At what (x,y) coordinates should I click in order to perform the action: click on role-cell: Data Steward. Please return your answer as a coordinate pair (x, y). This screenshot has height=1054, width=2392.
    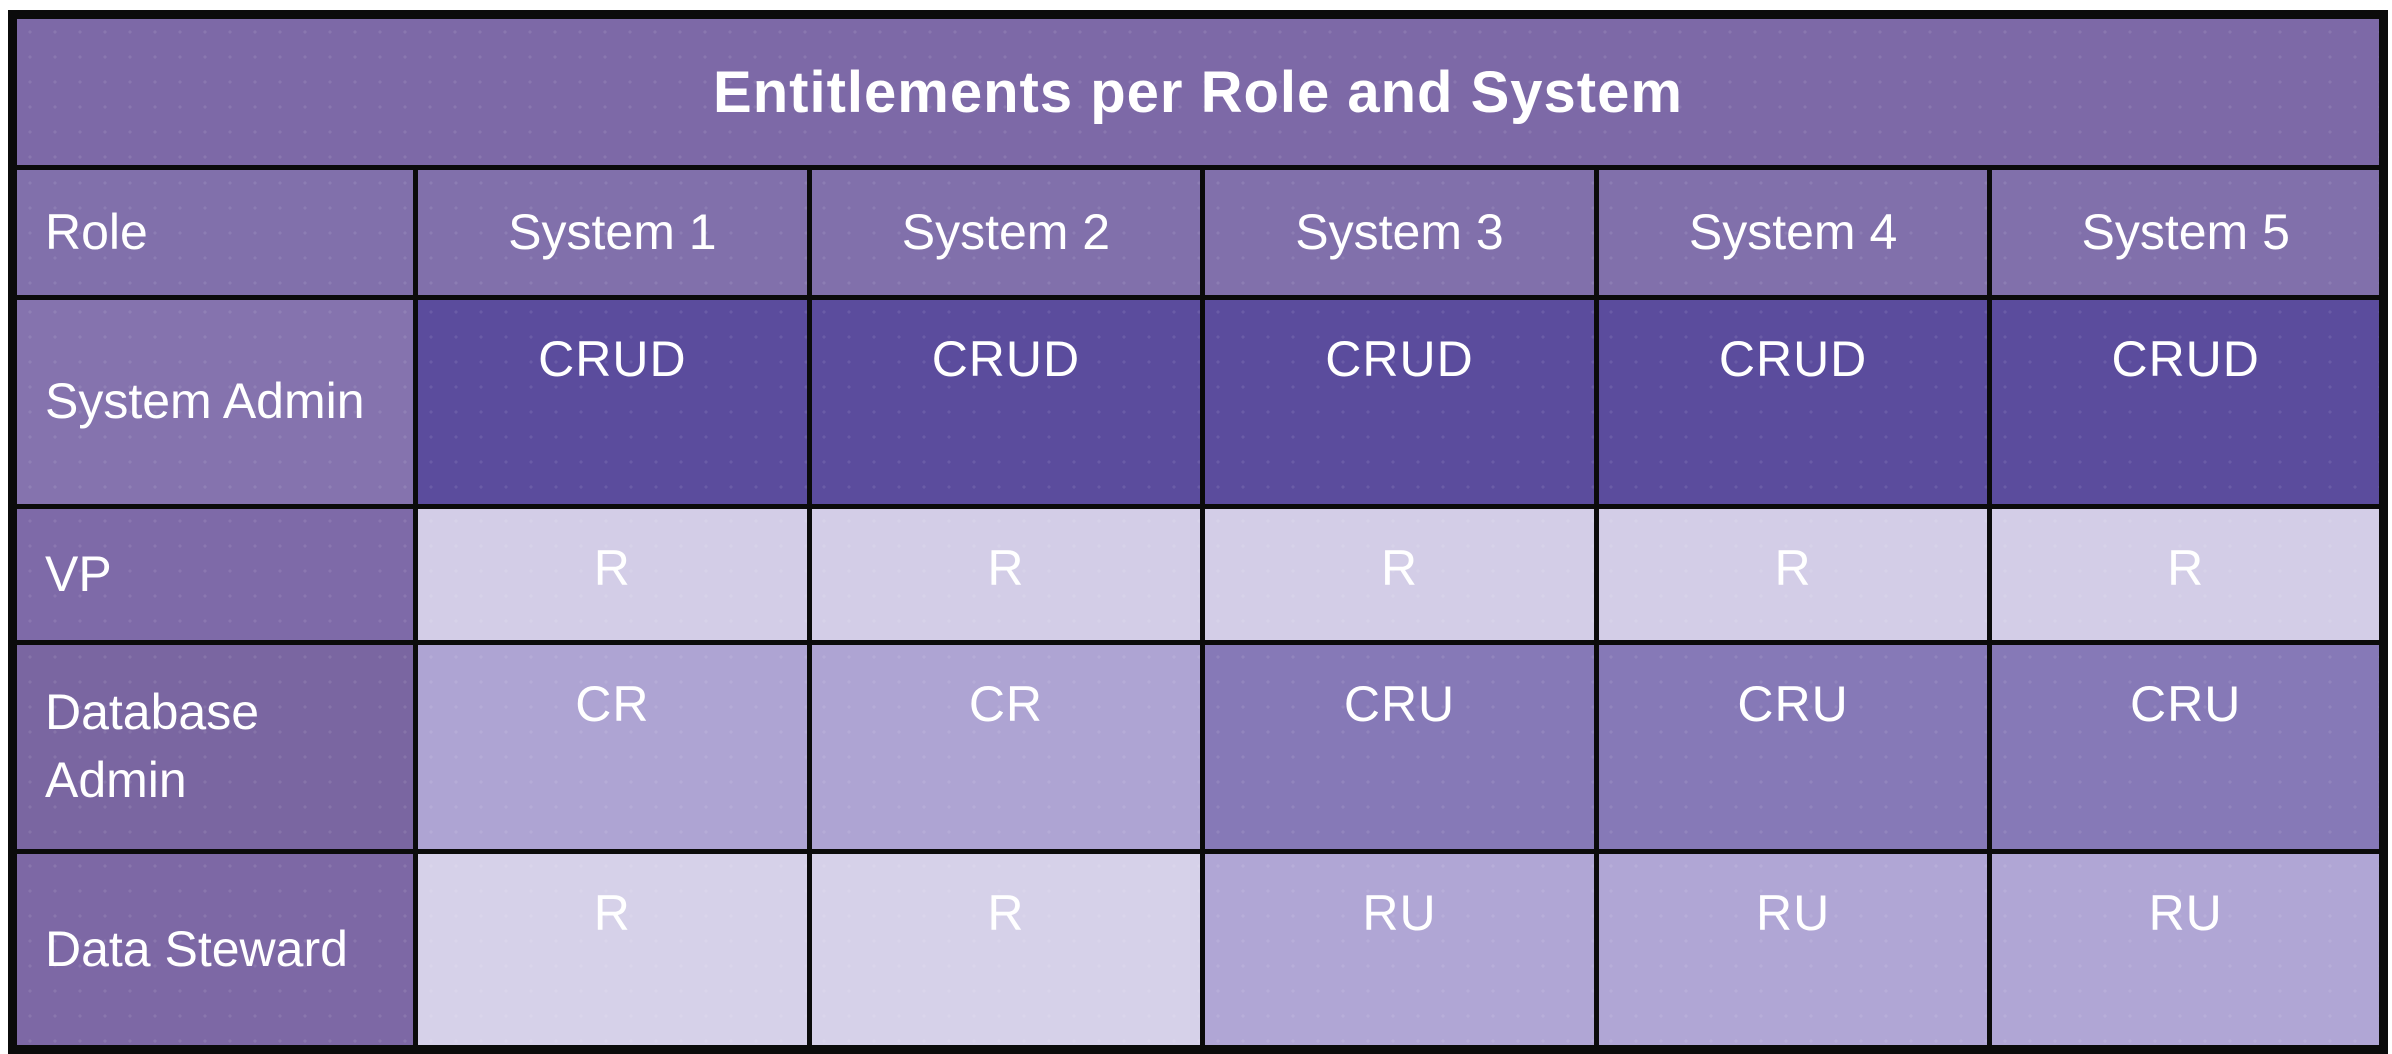
    Looking at the image, I should click on (214, 950).